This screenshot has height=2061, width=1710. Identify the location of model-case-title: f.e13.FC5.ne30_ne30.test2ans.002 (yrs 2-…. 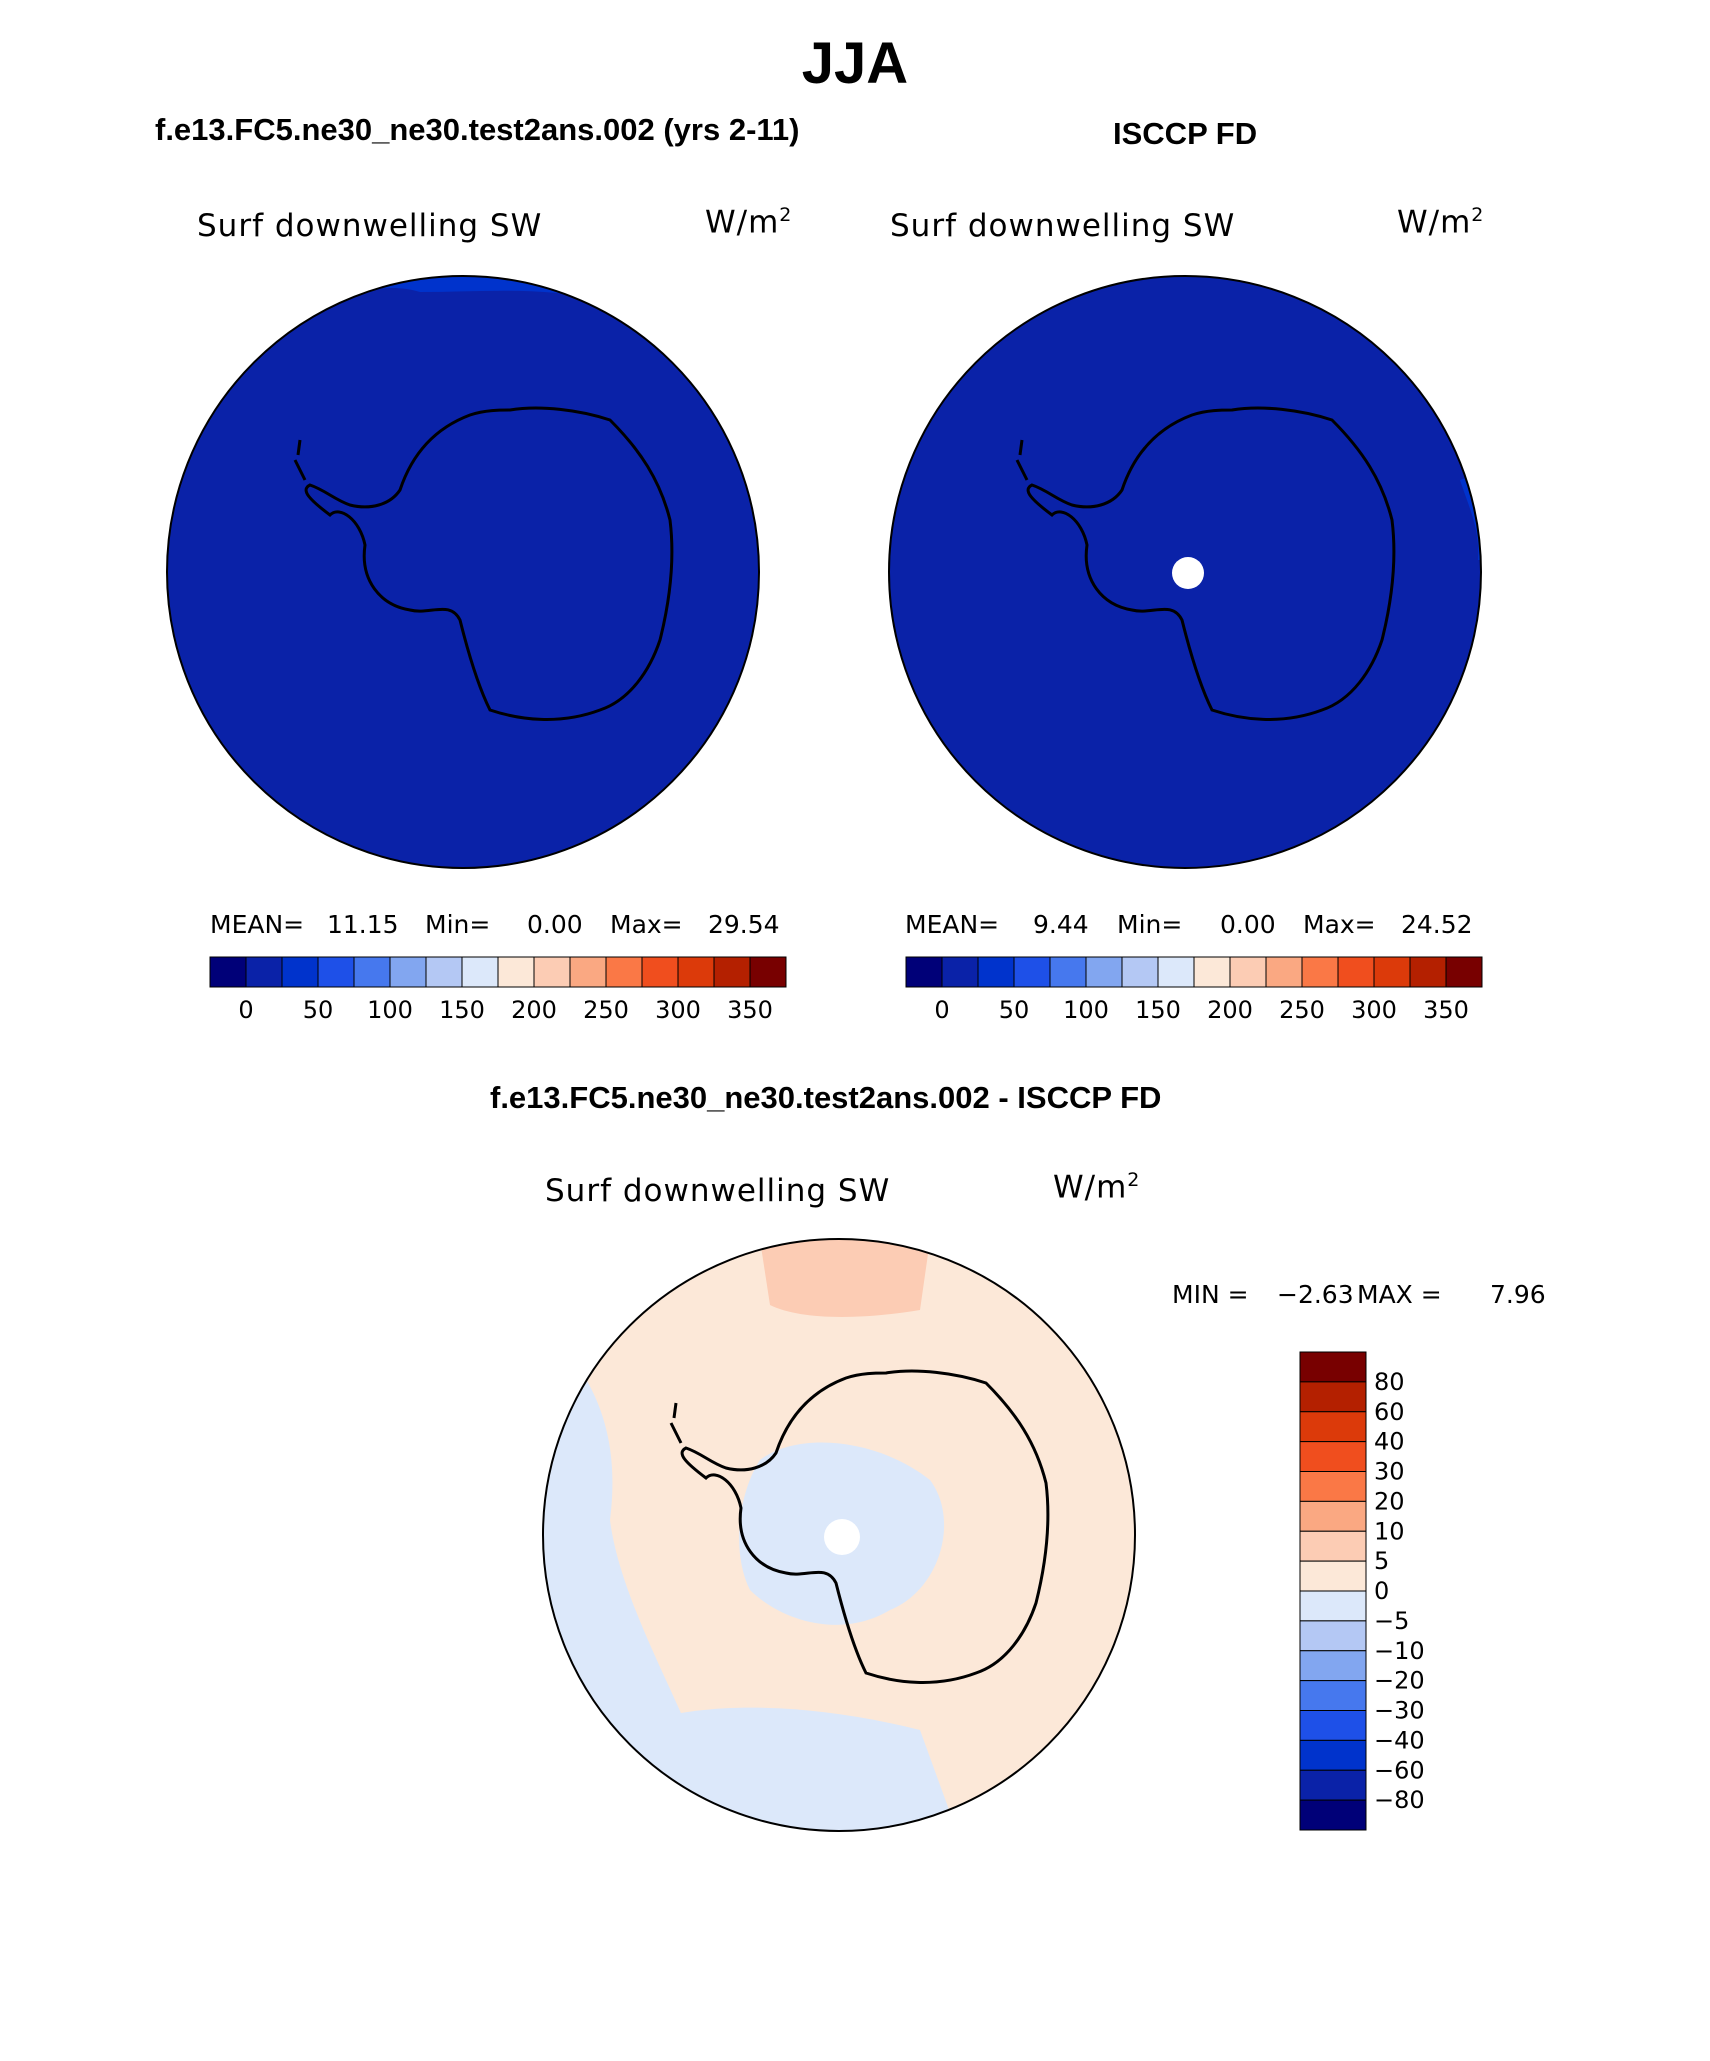
(477, 129).